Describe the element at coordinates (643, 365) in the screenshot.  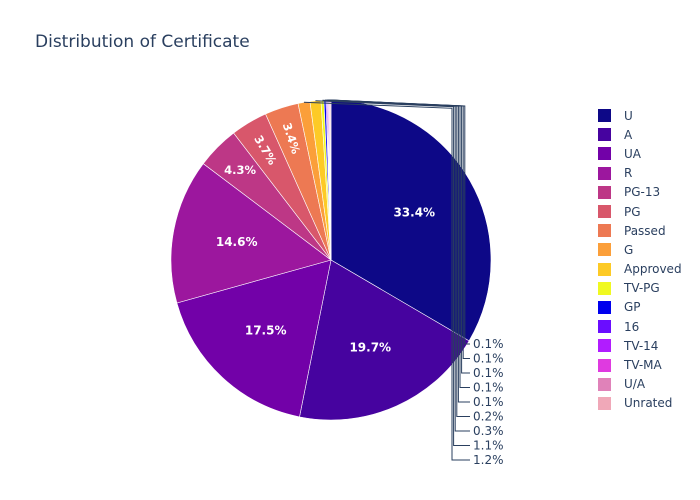
I see `legend-label: TV-MA` at that location.